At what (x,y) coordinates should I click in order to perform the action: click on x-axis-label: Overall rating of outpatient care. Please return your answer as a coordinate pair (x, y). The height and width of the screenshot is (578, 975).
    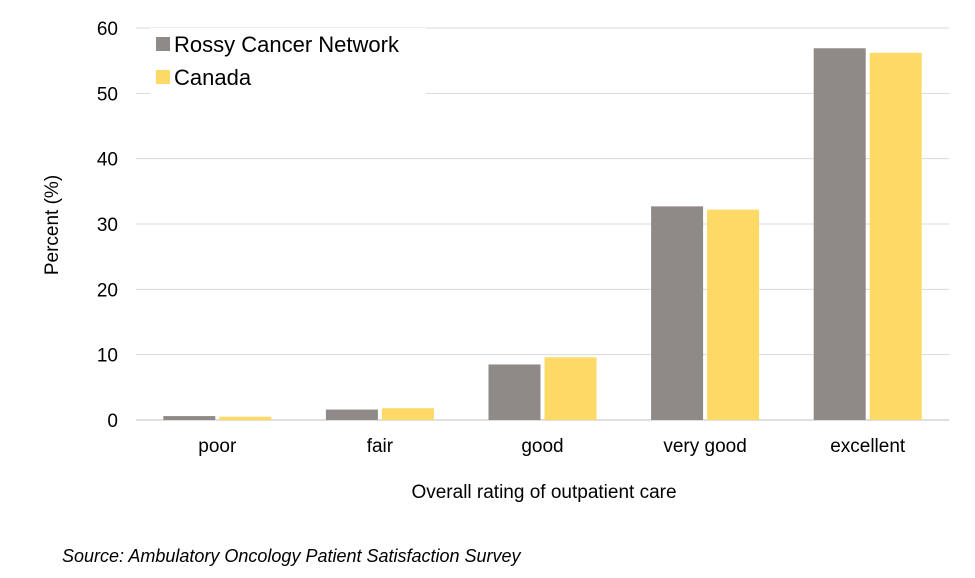
    Looking at the image, I should click on (543, 492).